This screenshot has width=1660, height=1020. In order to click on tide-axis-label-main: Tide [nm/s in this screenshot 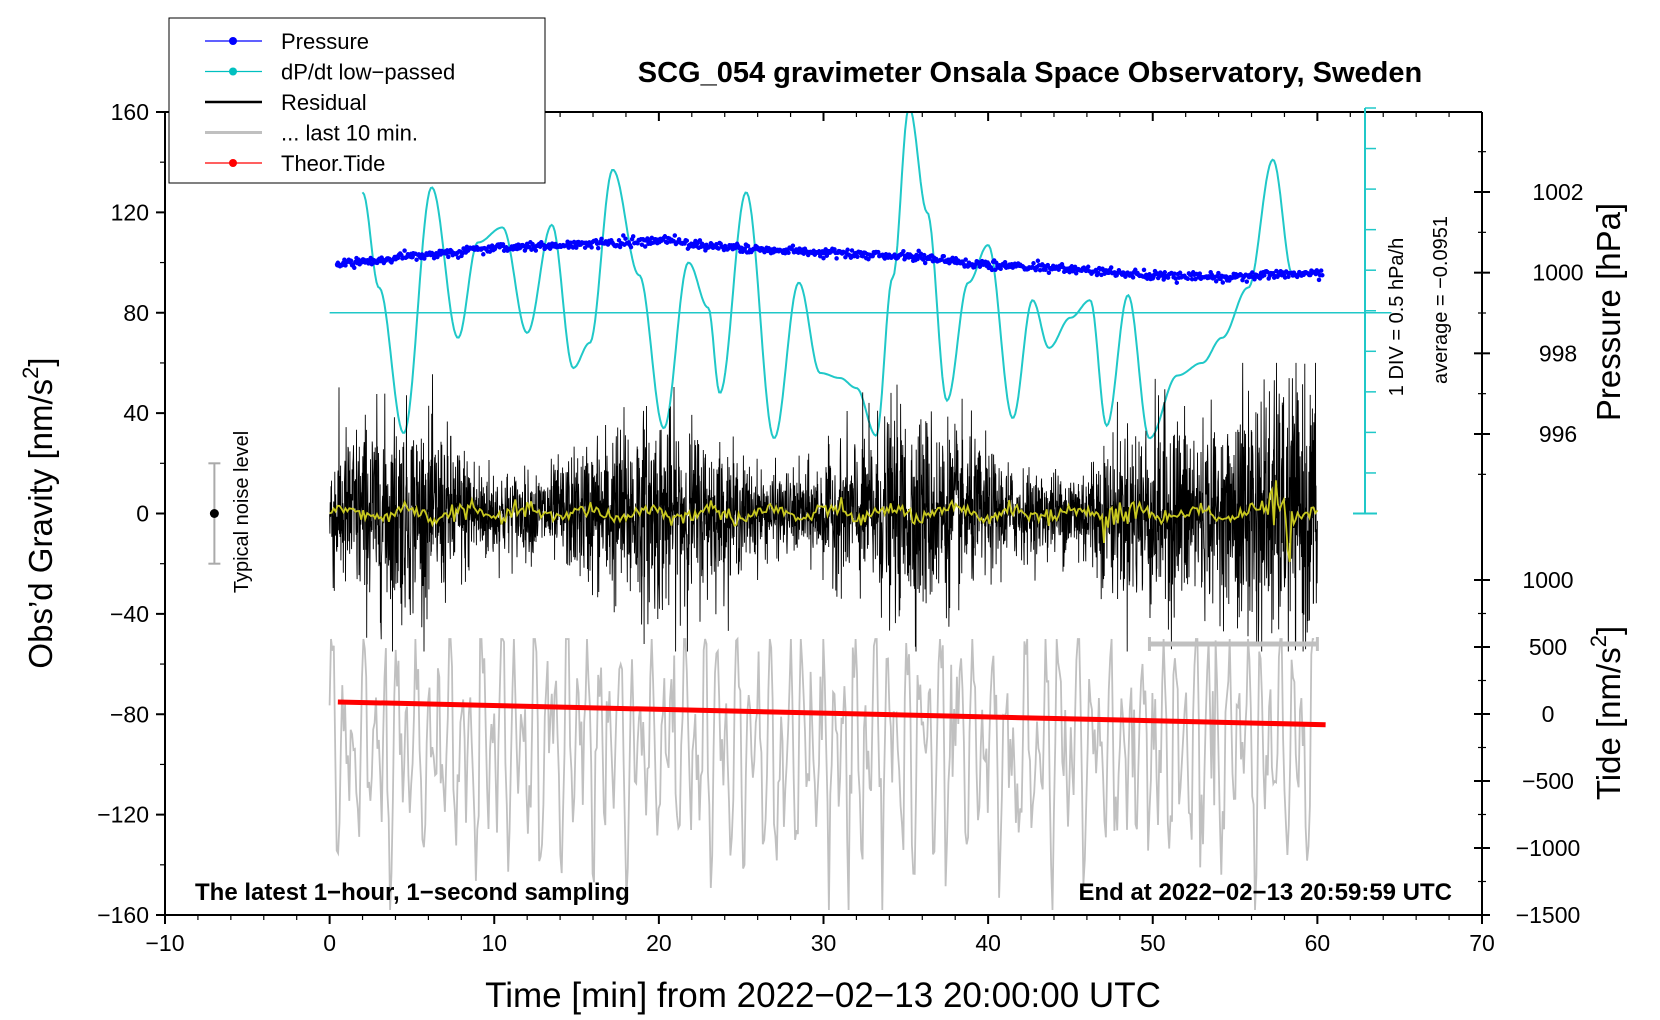, I will do `click(1608, 723)`.